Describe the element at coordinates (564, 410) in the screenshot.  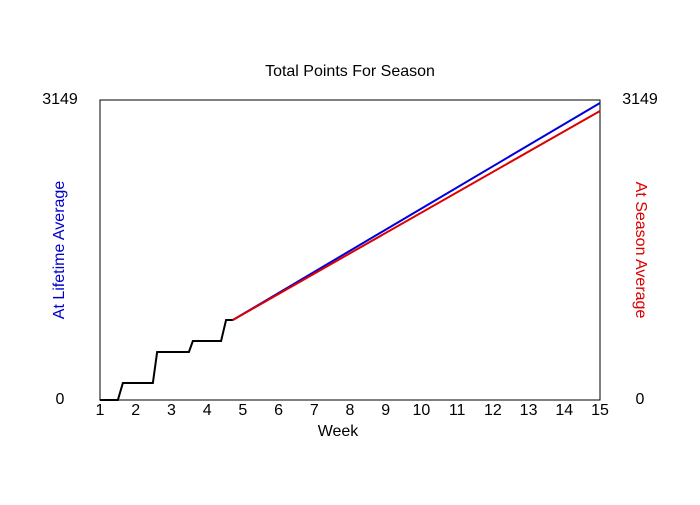
I see `x-tick-label: 14` at that location.